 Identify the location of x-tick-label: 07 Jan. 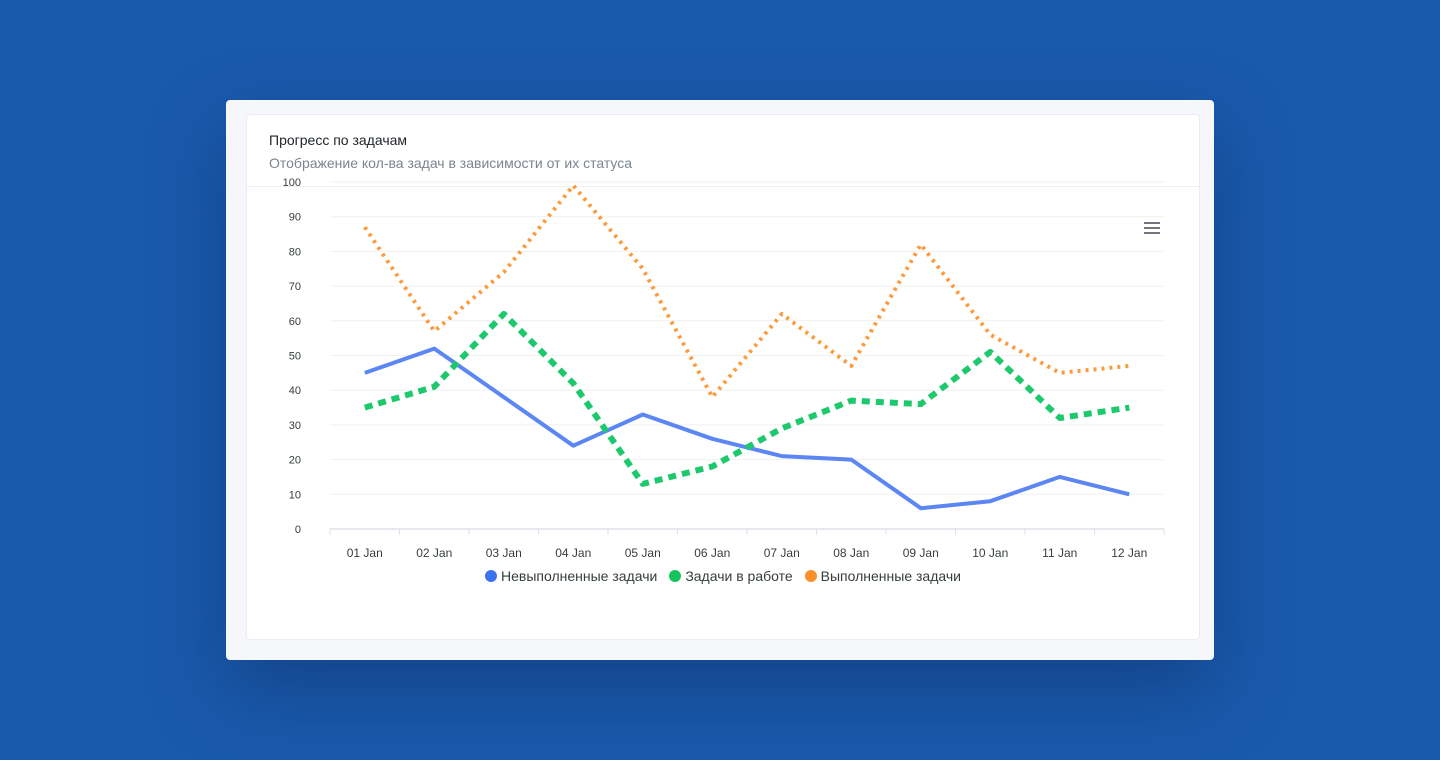
(782, 553).